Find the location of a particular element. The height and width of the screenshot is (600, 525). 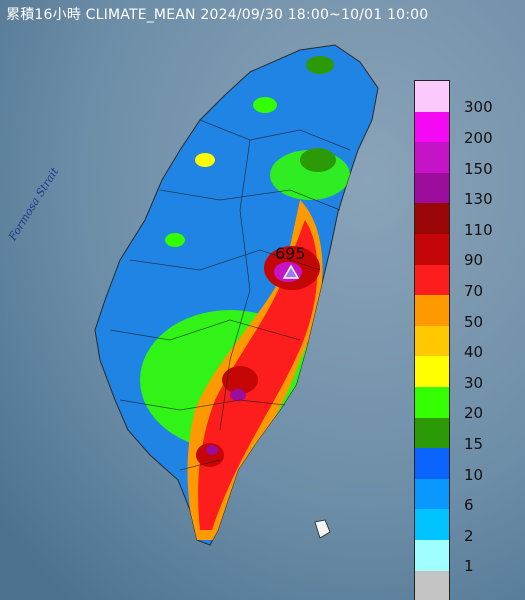

legend-label: 70 is located at coordinates (474, 290).